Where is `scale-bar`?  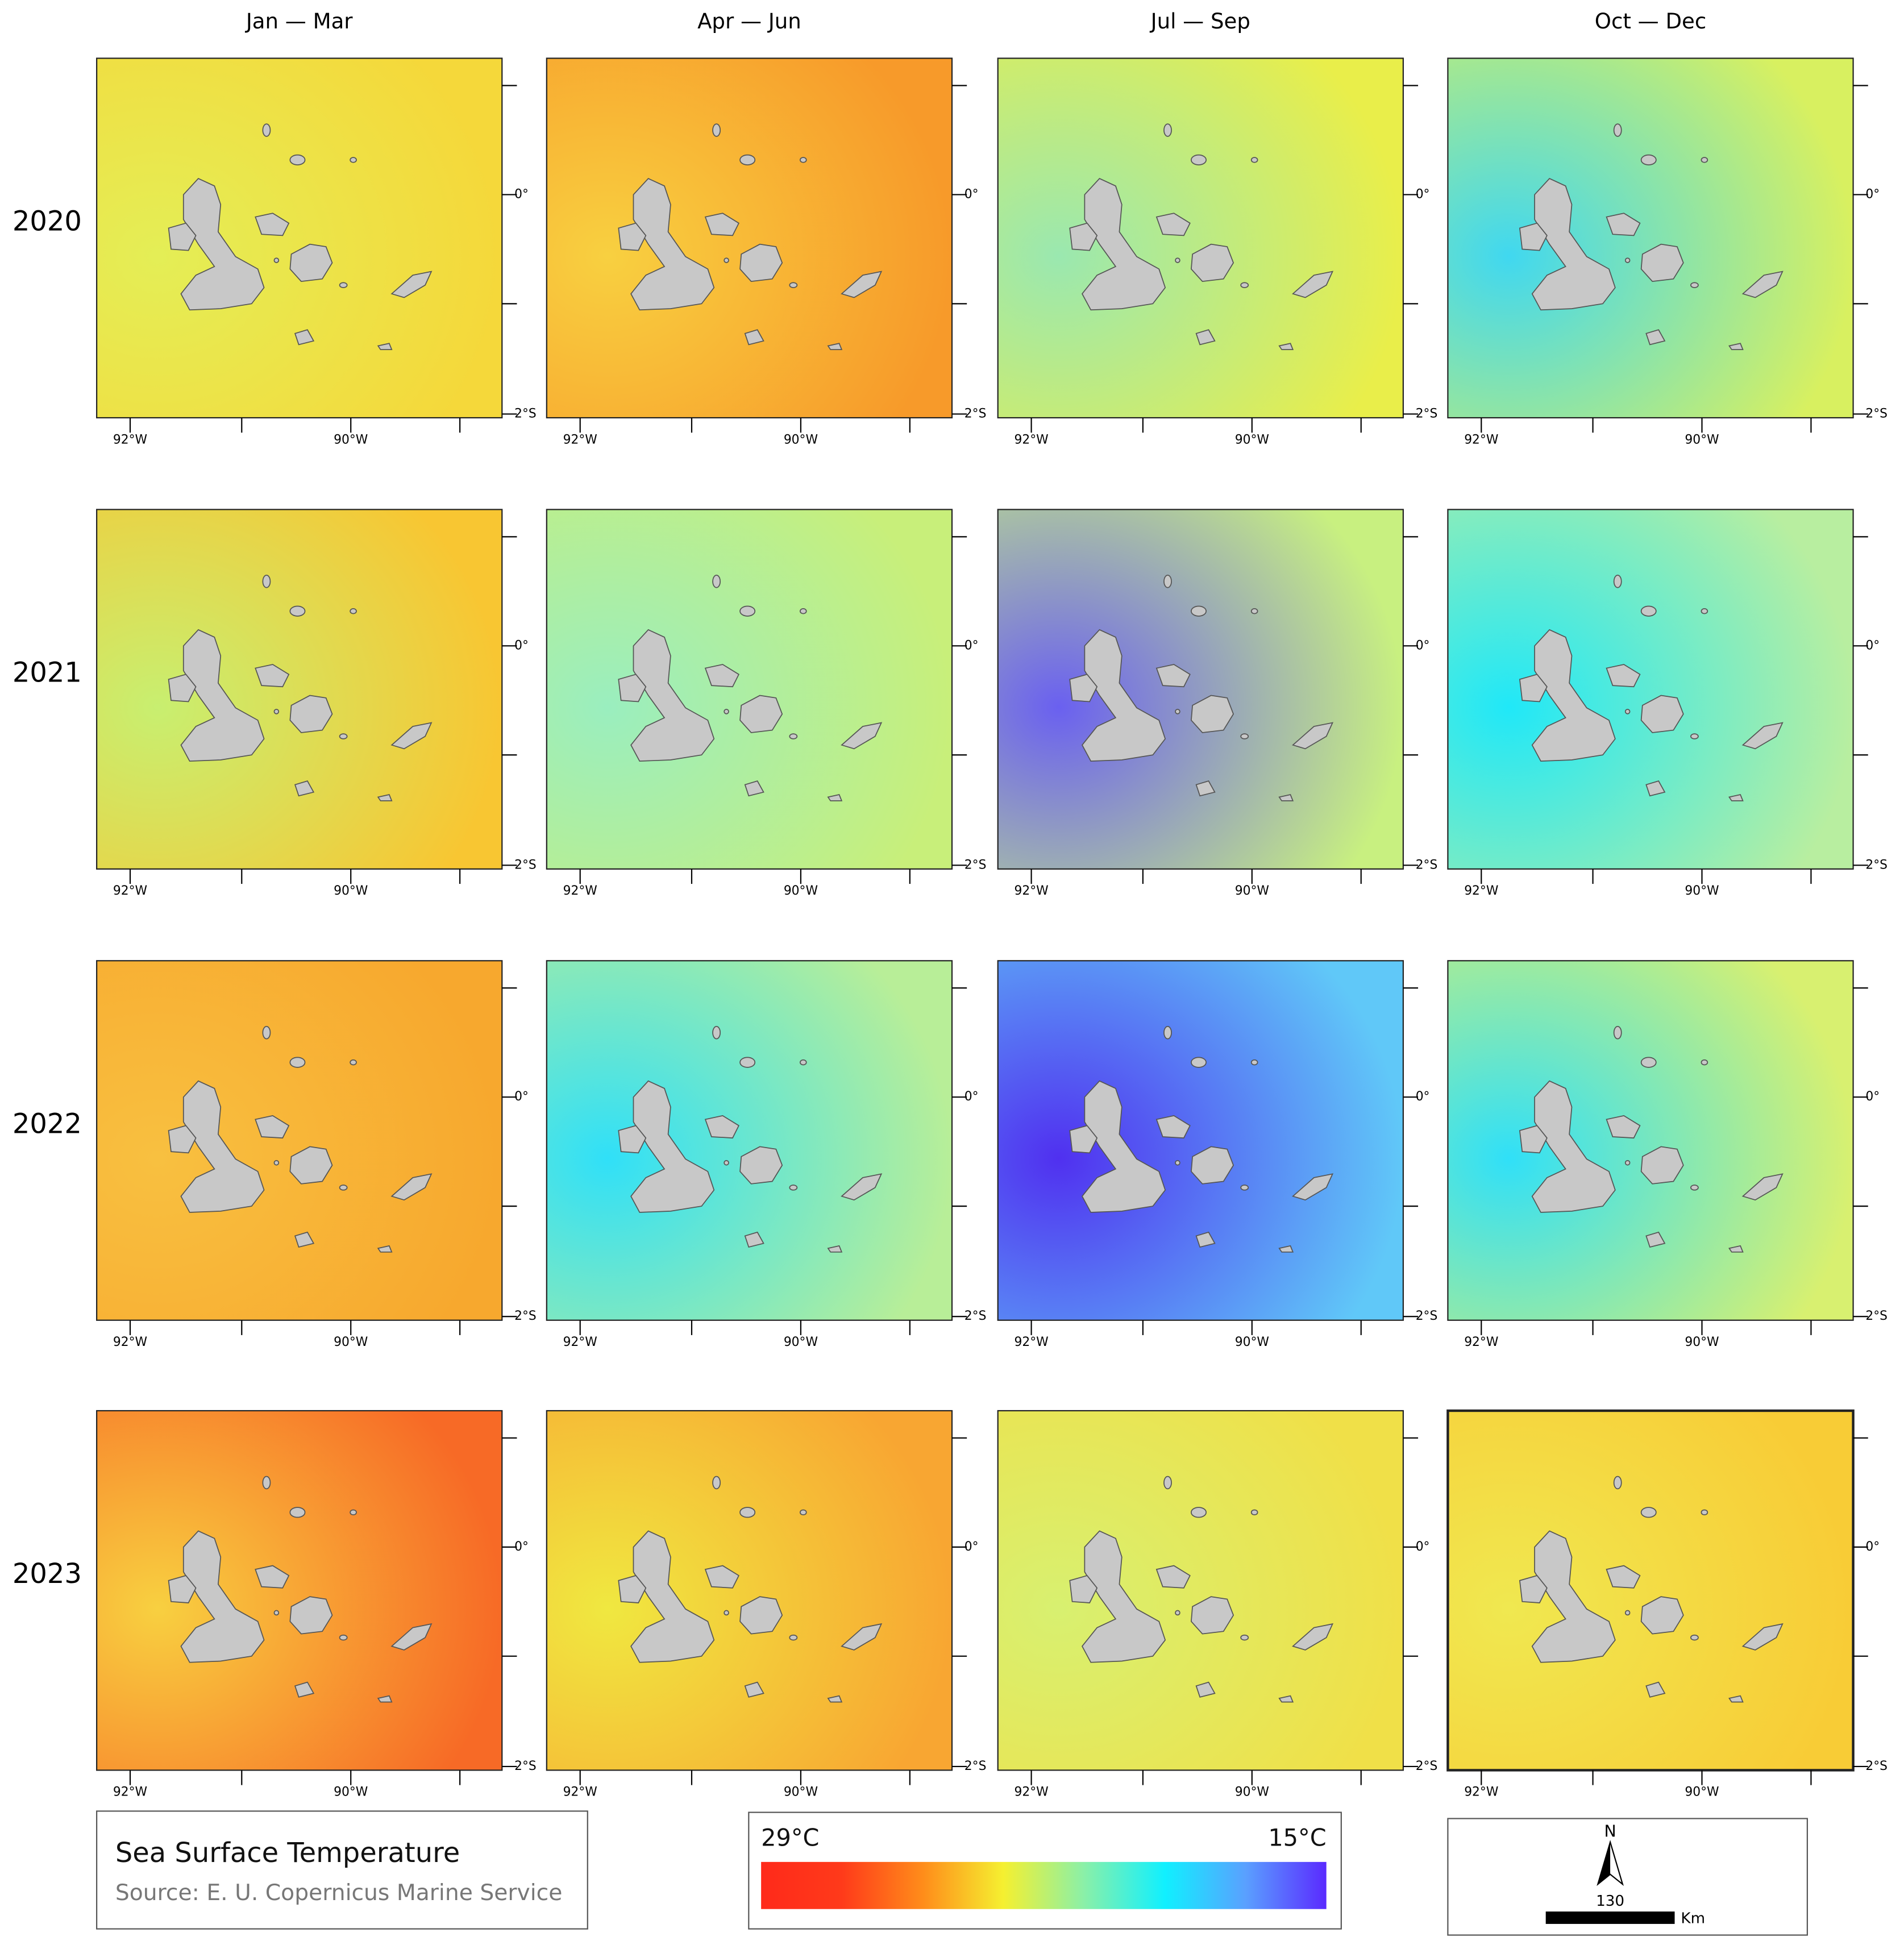
scale-bar is located at coordinates (1610, 1917).